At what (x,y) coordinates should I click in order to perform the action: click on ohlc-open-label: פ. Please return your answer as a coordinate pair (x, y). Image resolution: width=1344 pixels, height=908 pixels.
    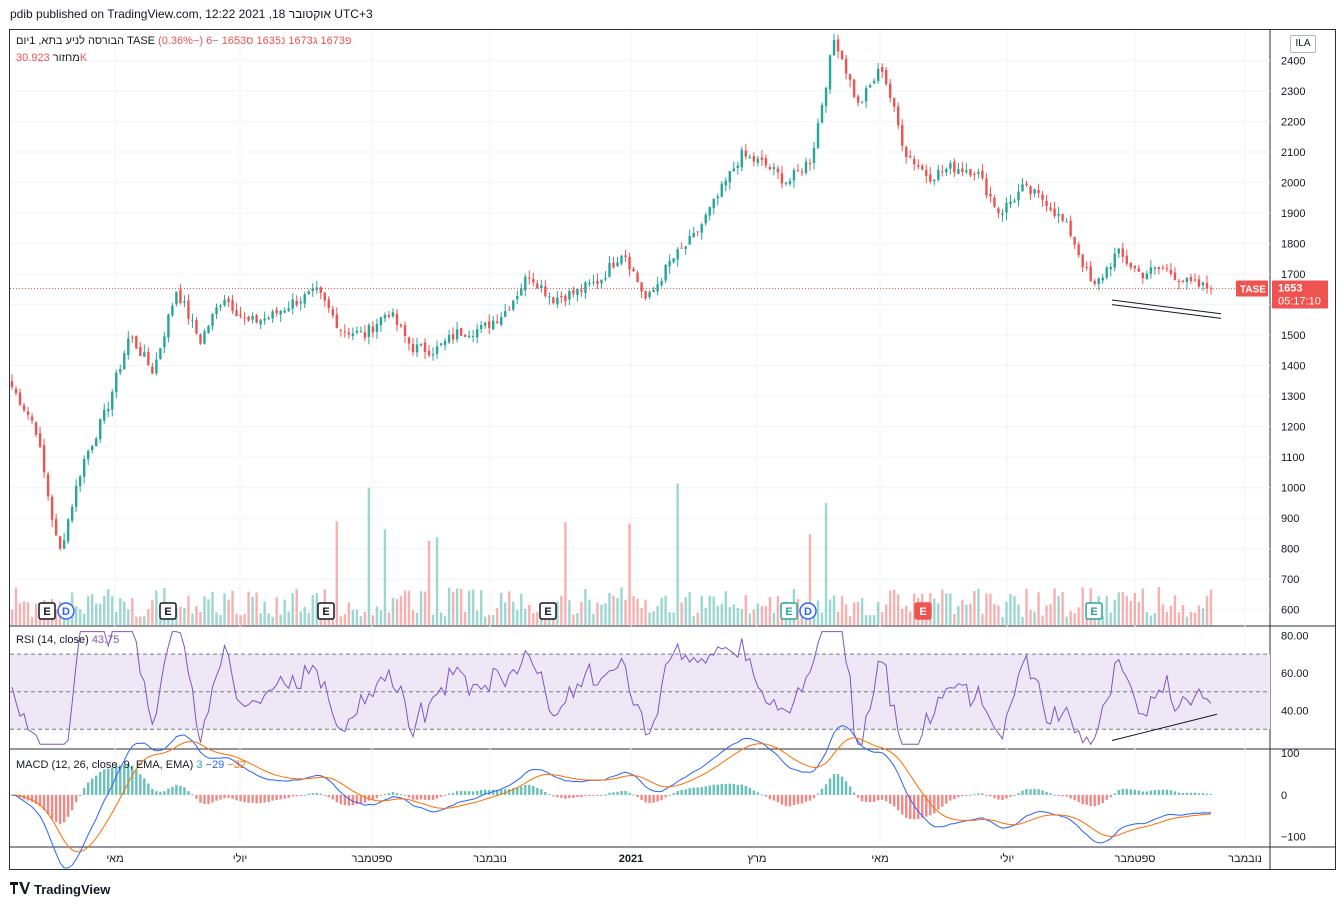
    Looking at the image, I should click on (348, 41).